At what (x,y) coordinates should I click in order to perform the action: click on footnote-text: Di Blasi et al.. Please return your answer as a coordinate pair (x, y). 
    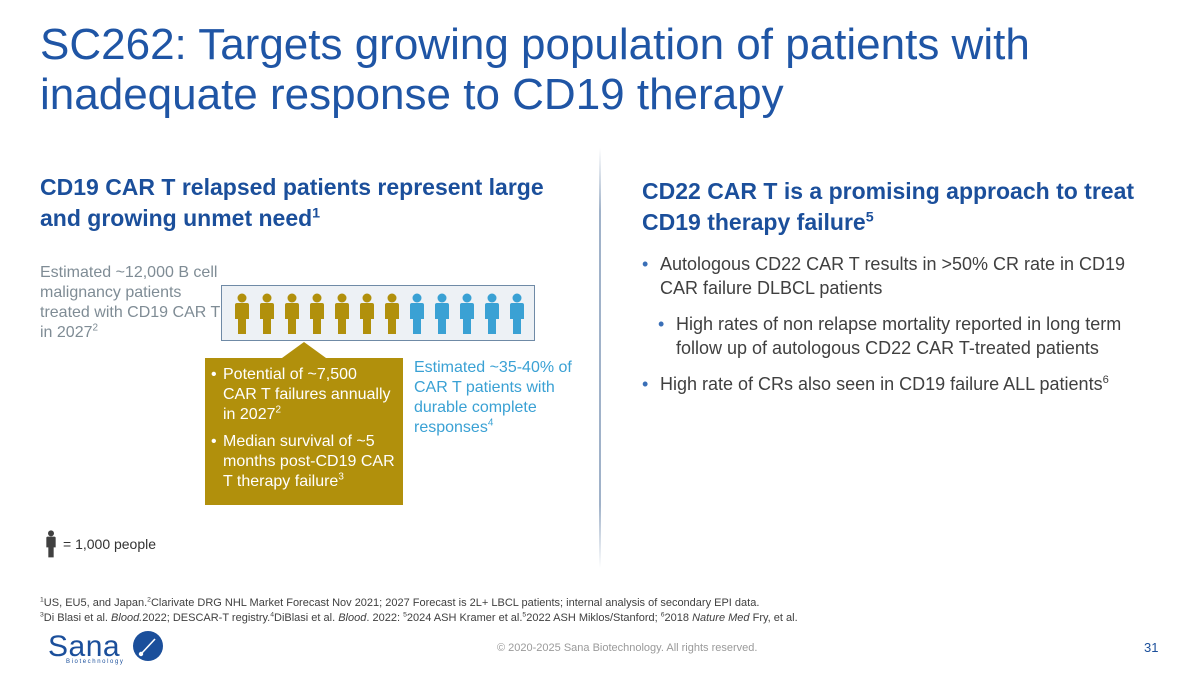
    Looking at the image, I should click on (77, 618).